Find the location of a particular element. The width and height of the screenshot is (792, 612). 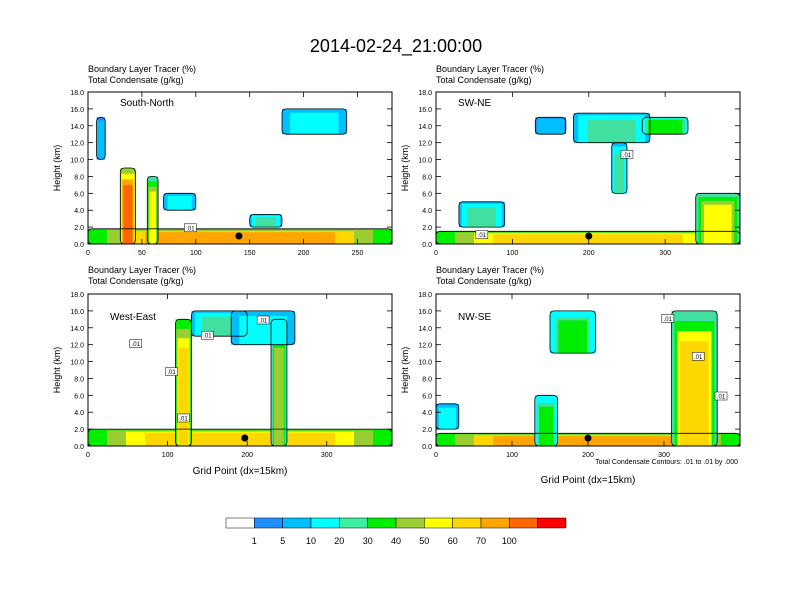

y-tick-label: 2.0 is located at coordinates (427, 430).